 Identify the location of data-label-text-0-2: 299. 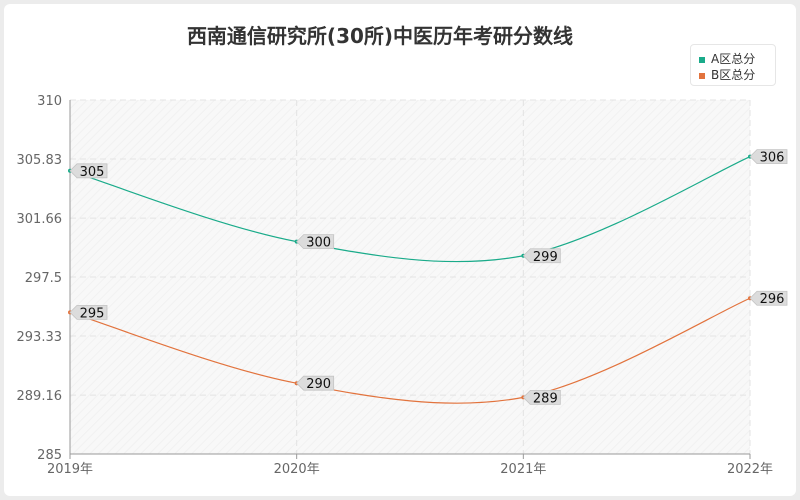
(545, 257).